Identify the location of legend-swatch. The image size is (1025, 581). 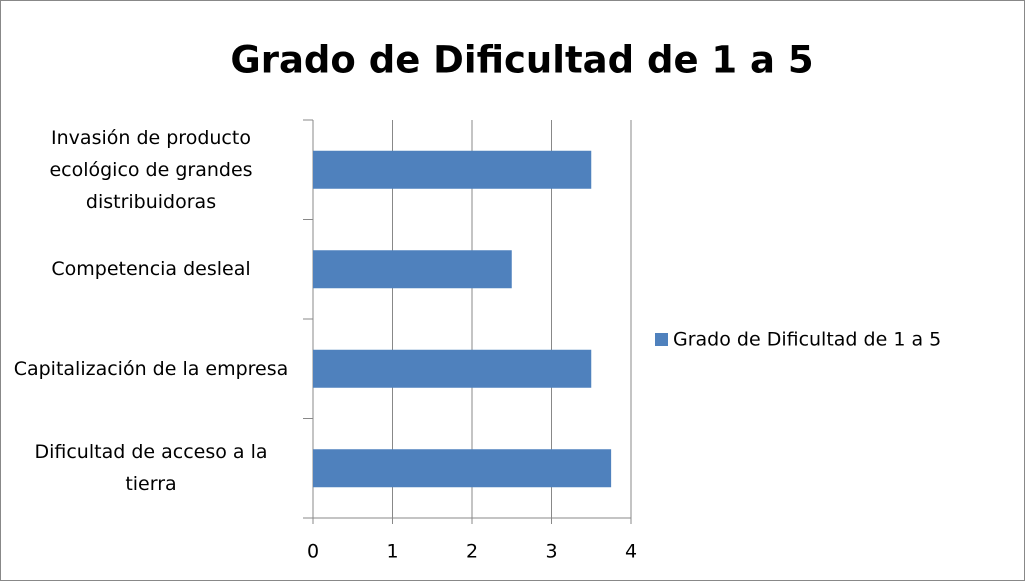
(661, 339).